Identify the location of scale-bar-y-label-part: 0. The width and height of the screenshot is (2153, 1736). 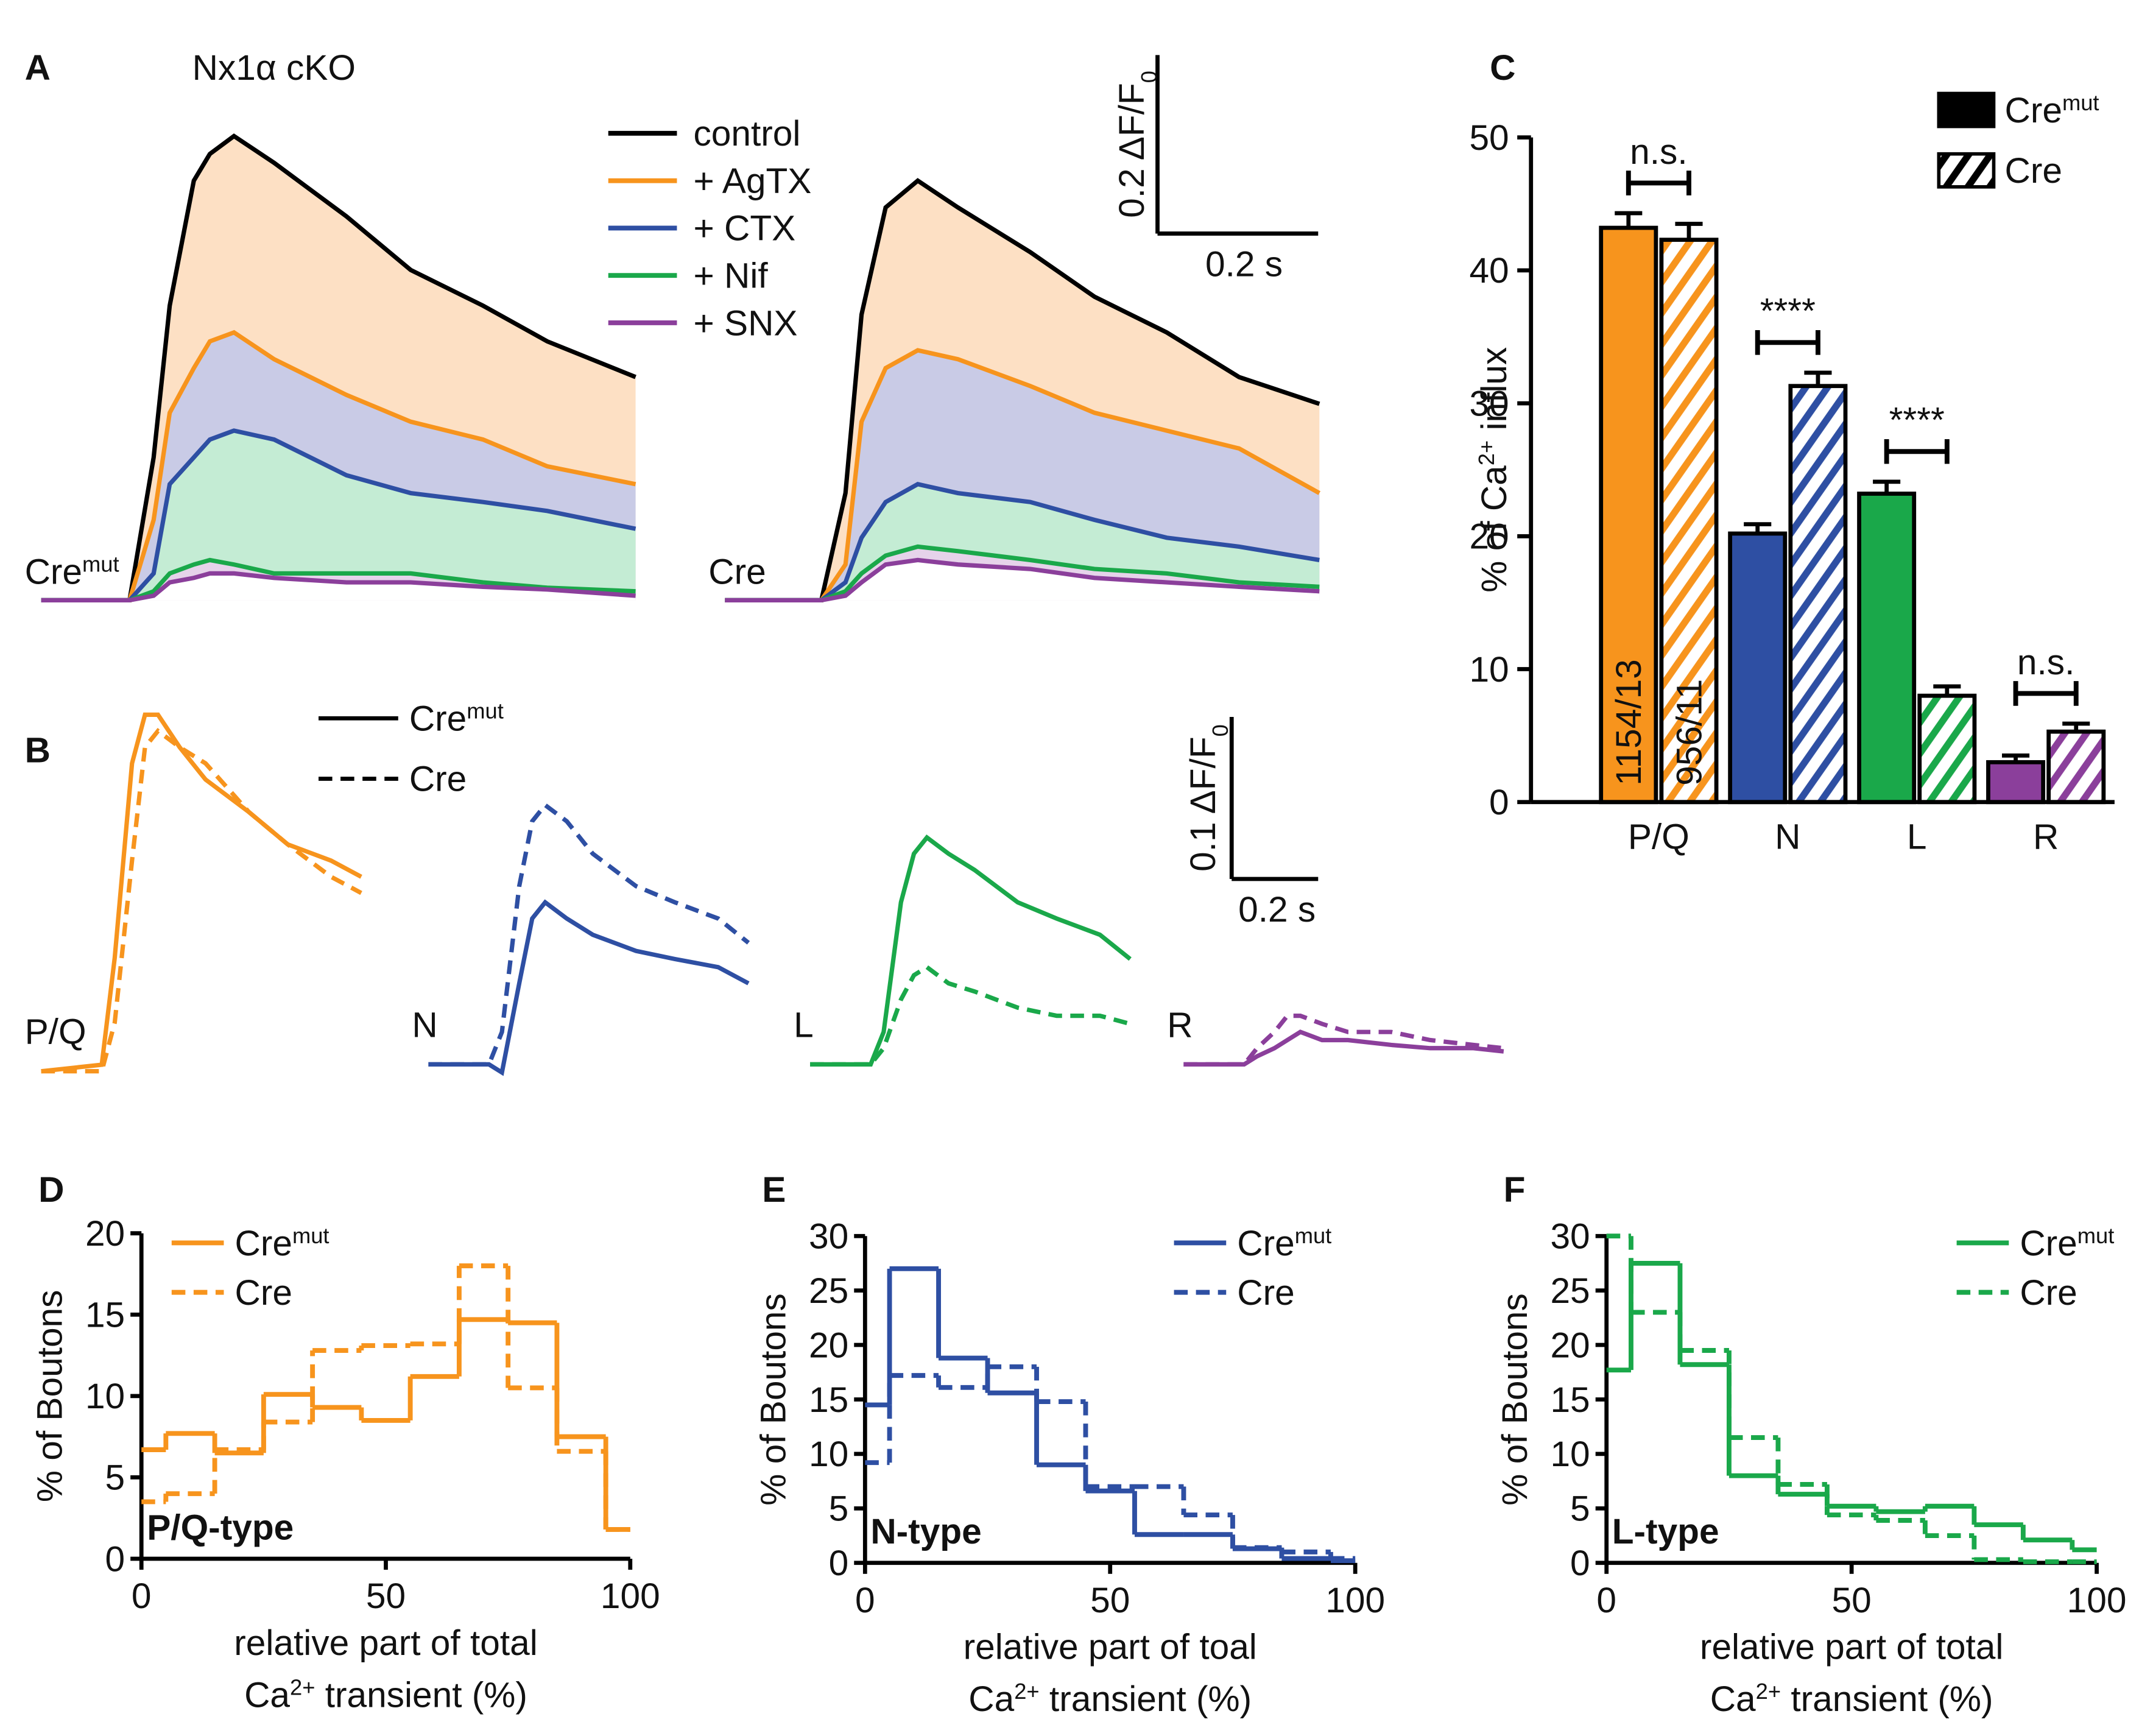
(1148, 77).